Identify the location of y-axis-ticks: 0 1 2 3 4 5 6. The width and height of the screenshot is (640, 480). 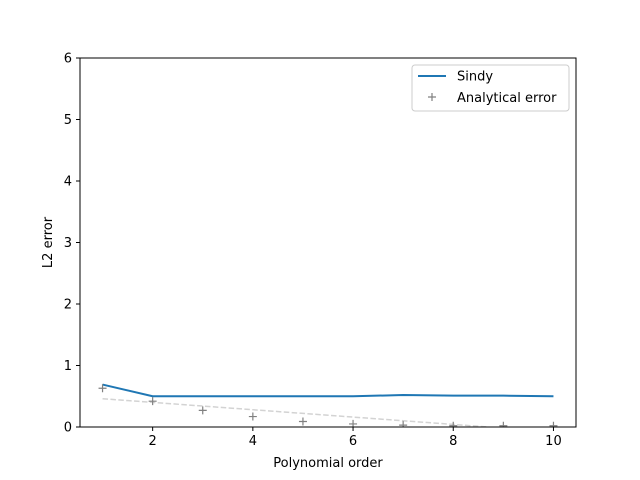
(72, 244).